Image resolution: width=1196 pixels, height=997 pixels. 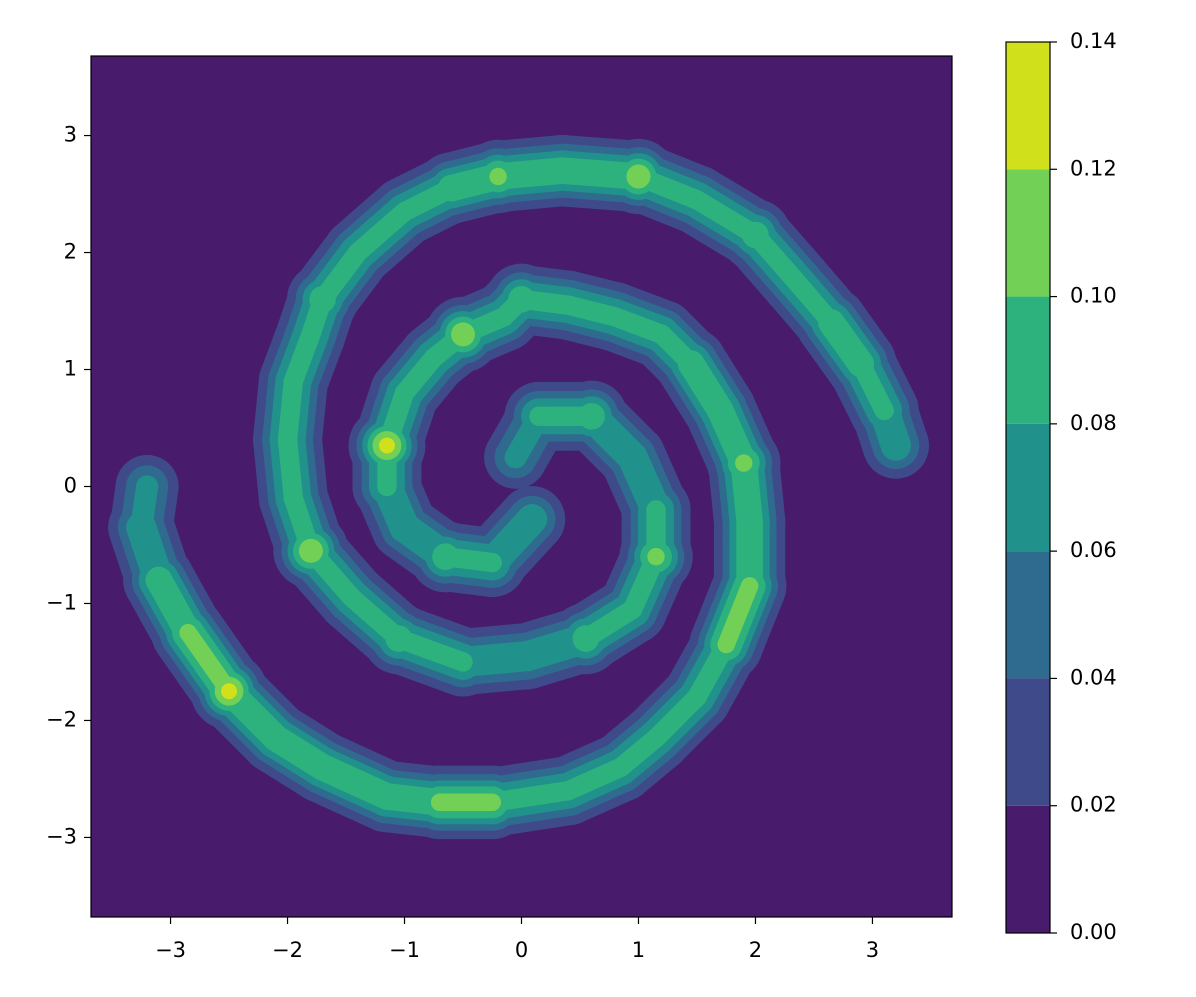 I want to click on colorbar-frame, so click(x=1028, y=487).